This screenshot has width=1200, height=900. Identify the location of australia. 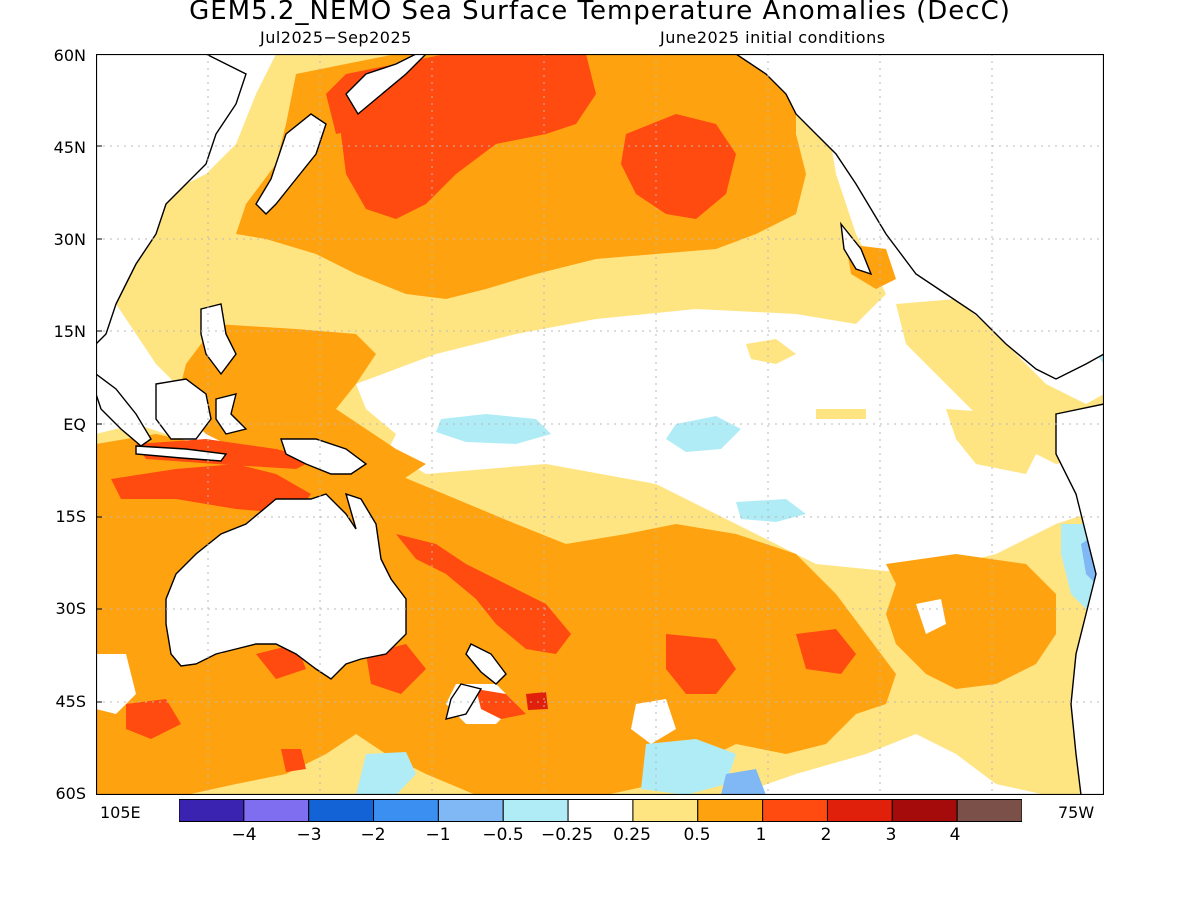
(286, 586).